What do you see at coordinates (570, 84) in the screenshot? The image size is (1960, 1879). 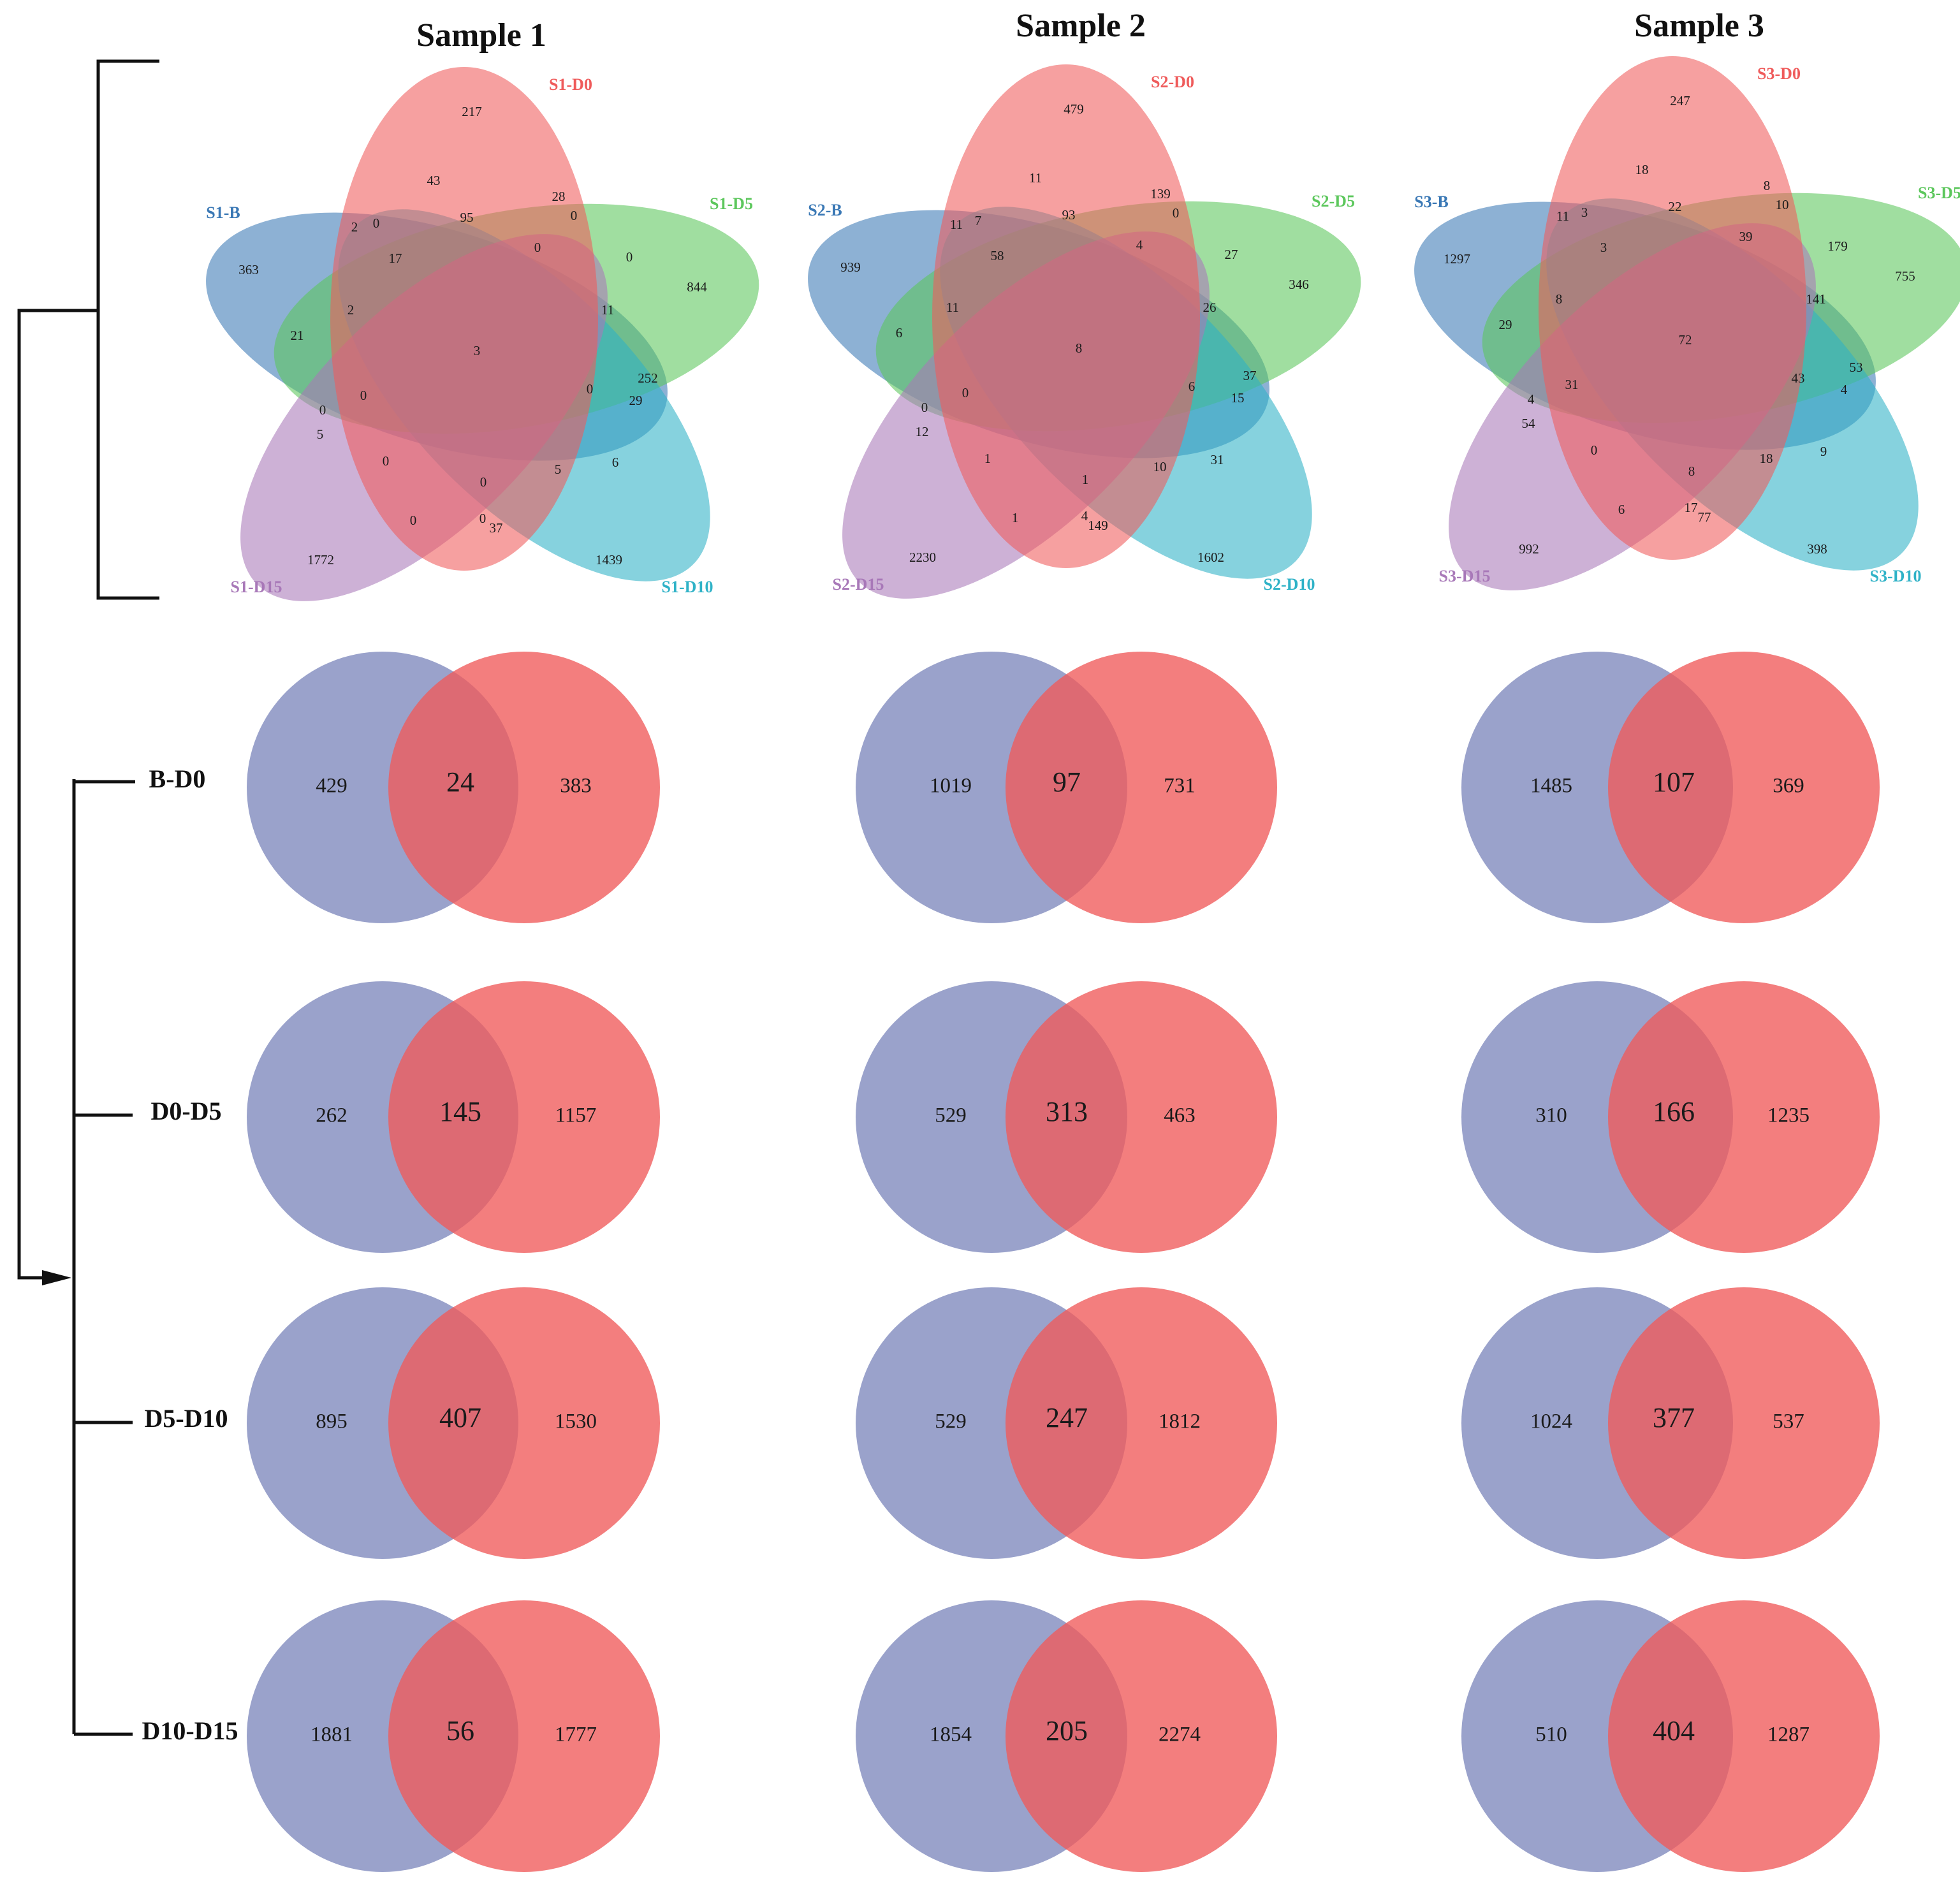 I see `set-label-d0: S1-D0` at bounding box center [570, 84].